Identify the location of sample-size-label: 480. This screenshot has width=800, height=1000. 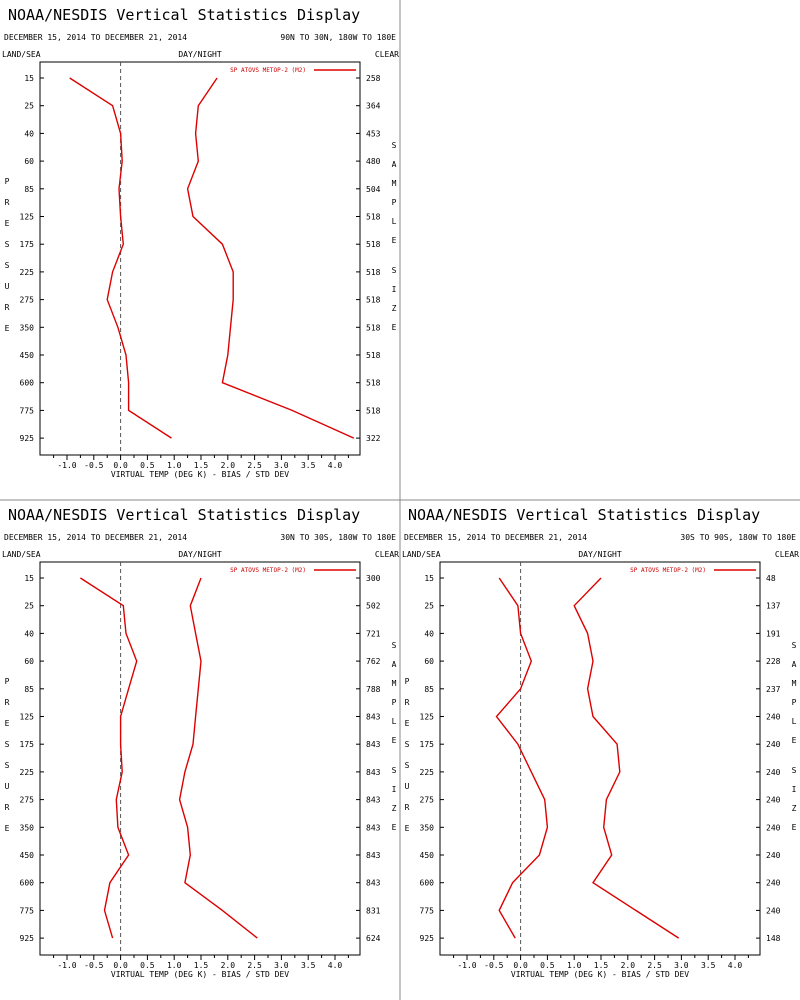
(373, 161).